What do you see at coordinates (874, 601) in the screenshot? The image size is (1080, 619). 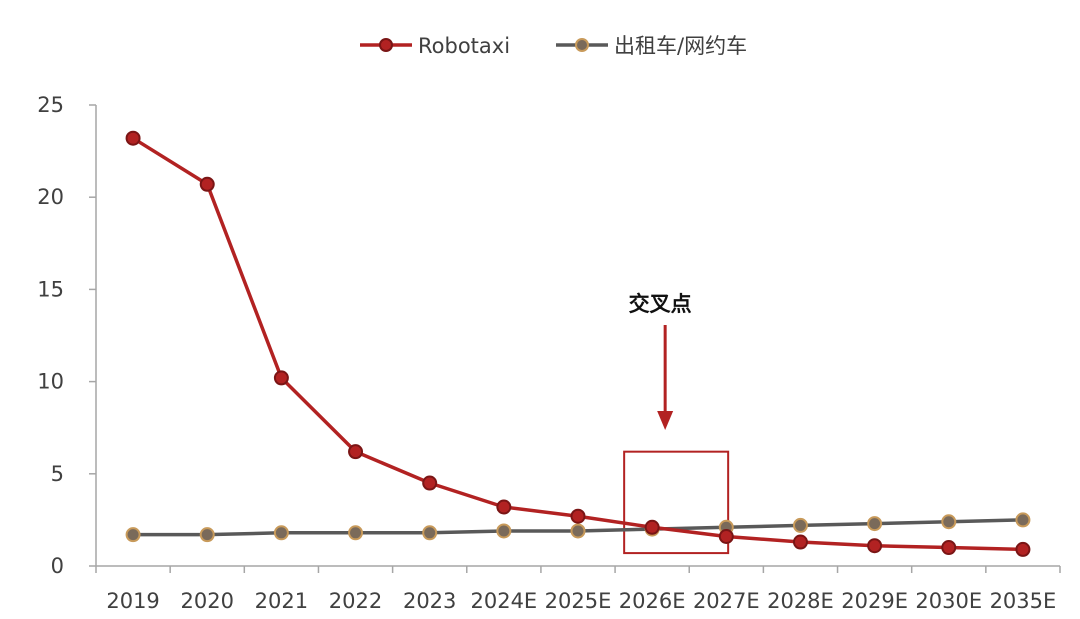 I see `x-tick-label: 2029E` at bounding box center [874, 601].